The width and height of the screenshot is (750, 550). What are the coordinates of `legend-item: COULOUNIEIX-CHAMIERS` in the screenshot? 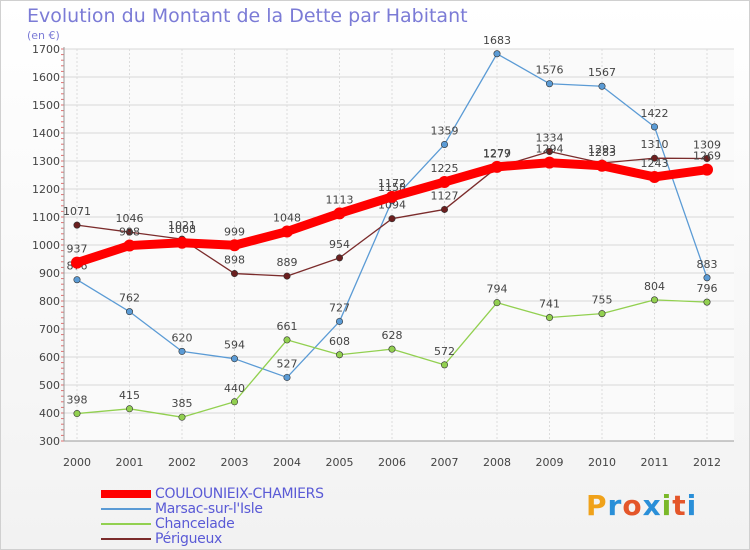 It's located at (212, 493).